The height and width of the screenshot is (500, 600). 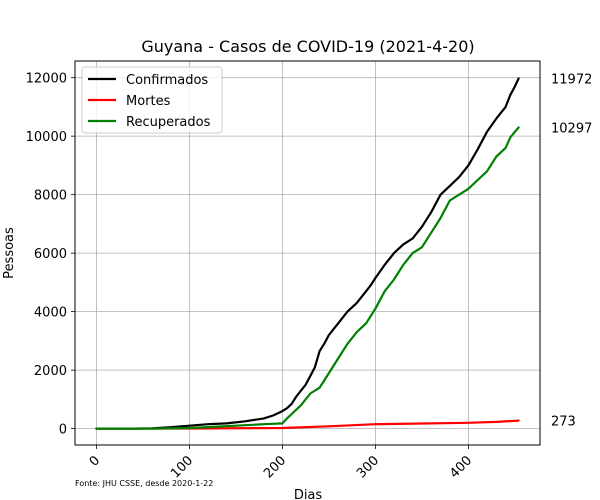 What do you see at coordinates (571, 128) in the screenshot?
I see `end-label-recuperados: 10297` at bounding box center [571, 128].